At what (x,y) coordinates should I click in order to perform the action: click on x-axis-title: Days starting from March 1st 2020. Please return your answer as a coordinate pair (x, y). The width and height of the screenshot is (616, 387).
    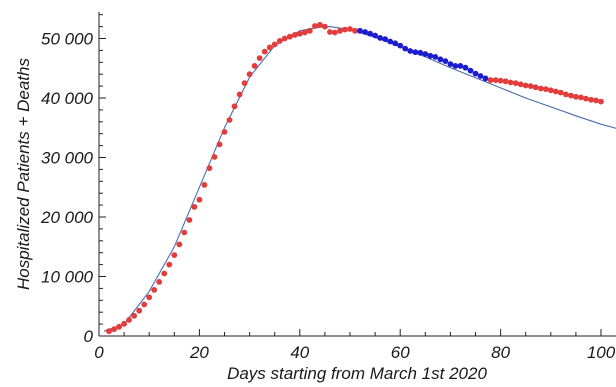
    Looking at the image, I should click on (357, 373).